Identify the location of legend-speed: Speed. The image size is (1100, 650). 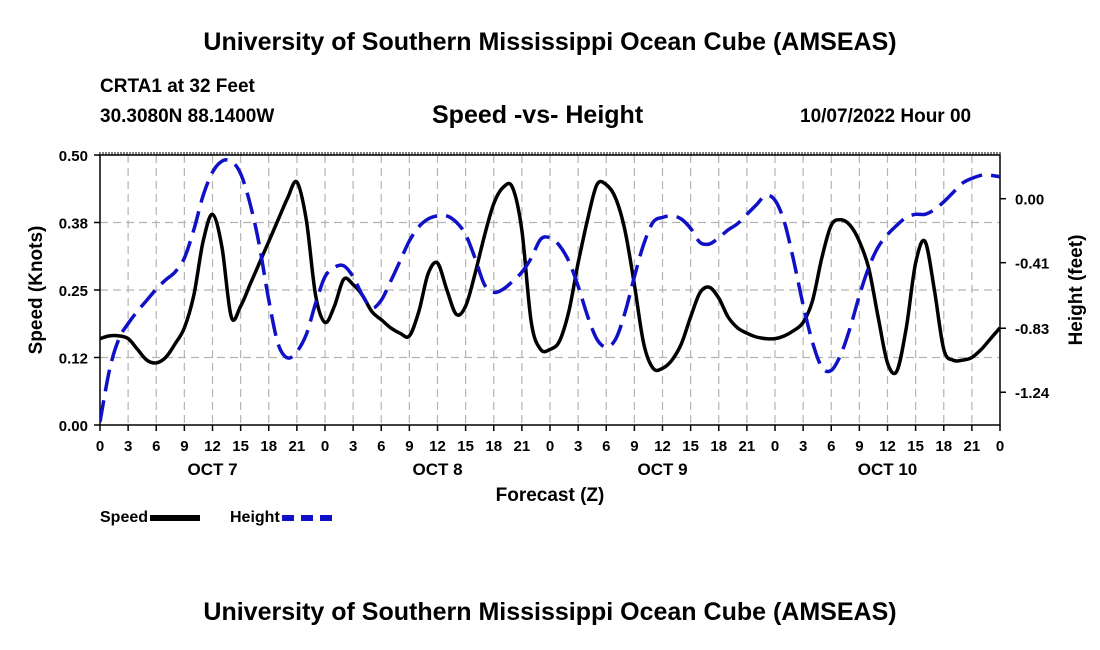
(150, 518).